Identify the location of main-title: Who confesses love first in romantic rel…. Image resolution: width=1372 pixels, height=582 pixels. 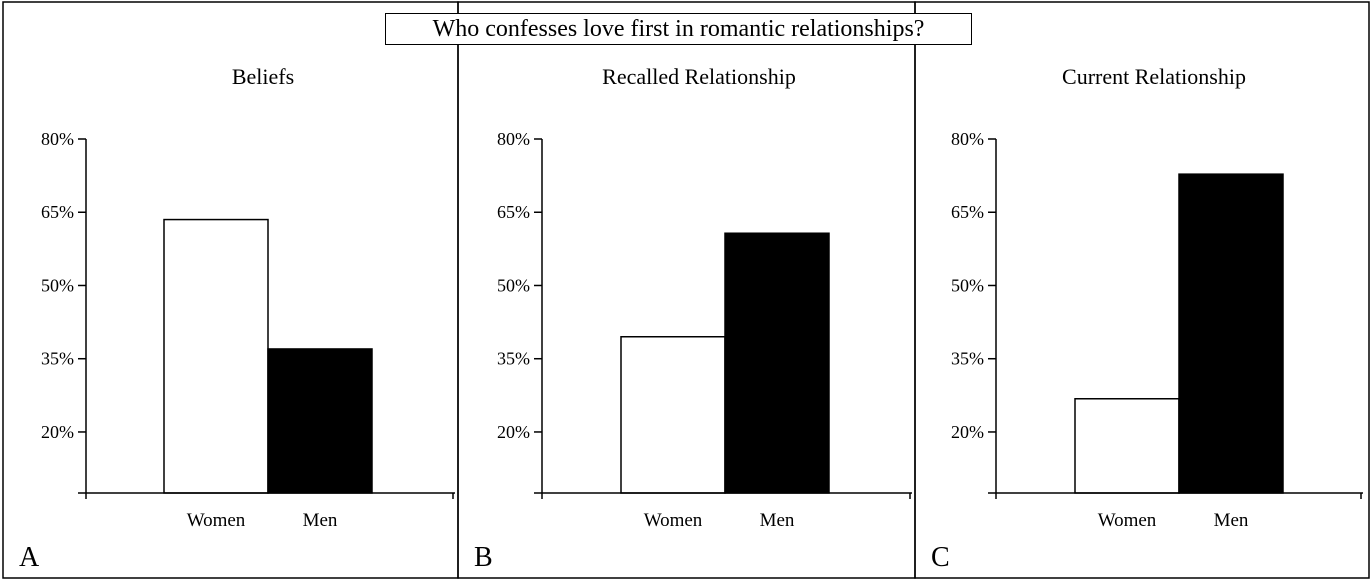
(678, 29).